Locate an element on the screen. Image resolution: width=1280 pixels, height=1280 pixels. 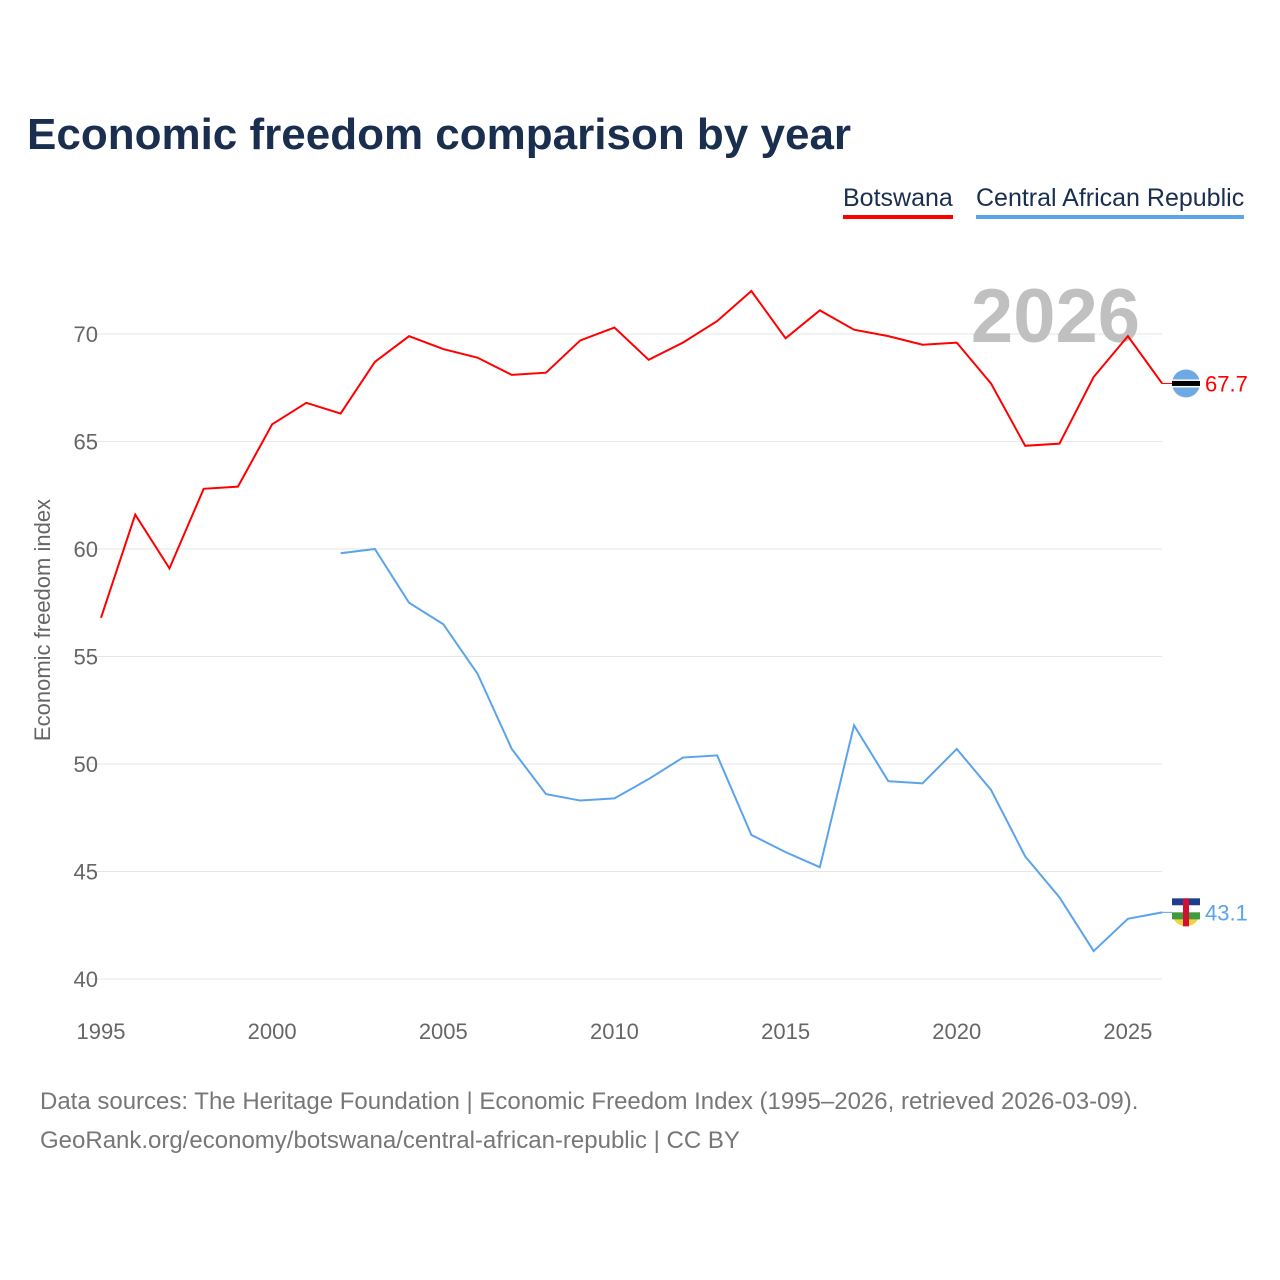
legend-botswana: Botswana is located at coordinates (898, 201).